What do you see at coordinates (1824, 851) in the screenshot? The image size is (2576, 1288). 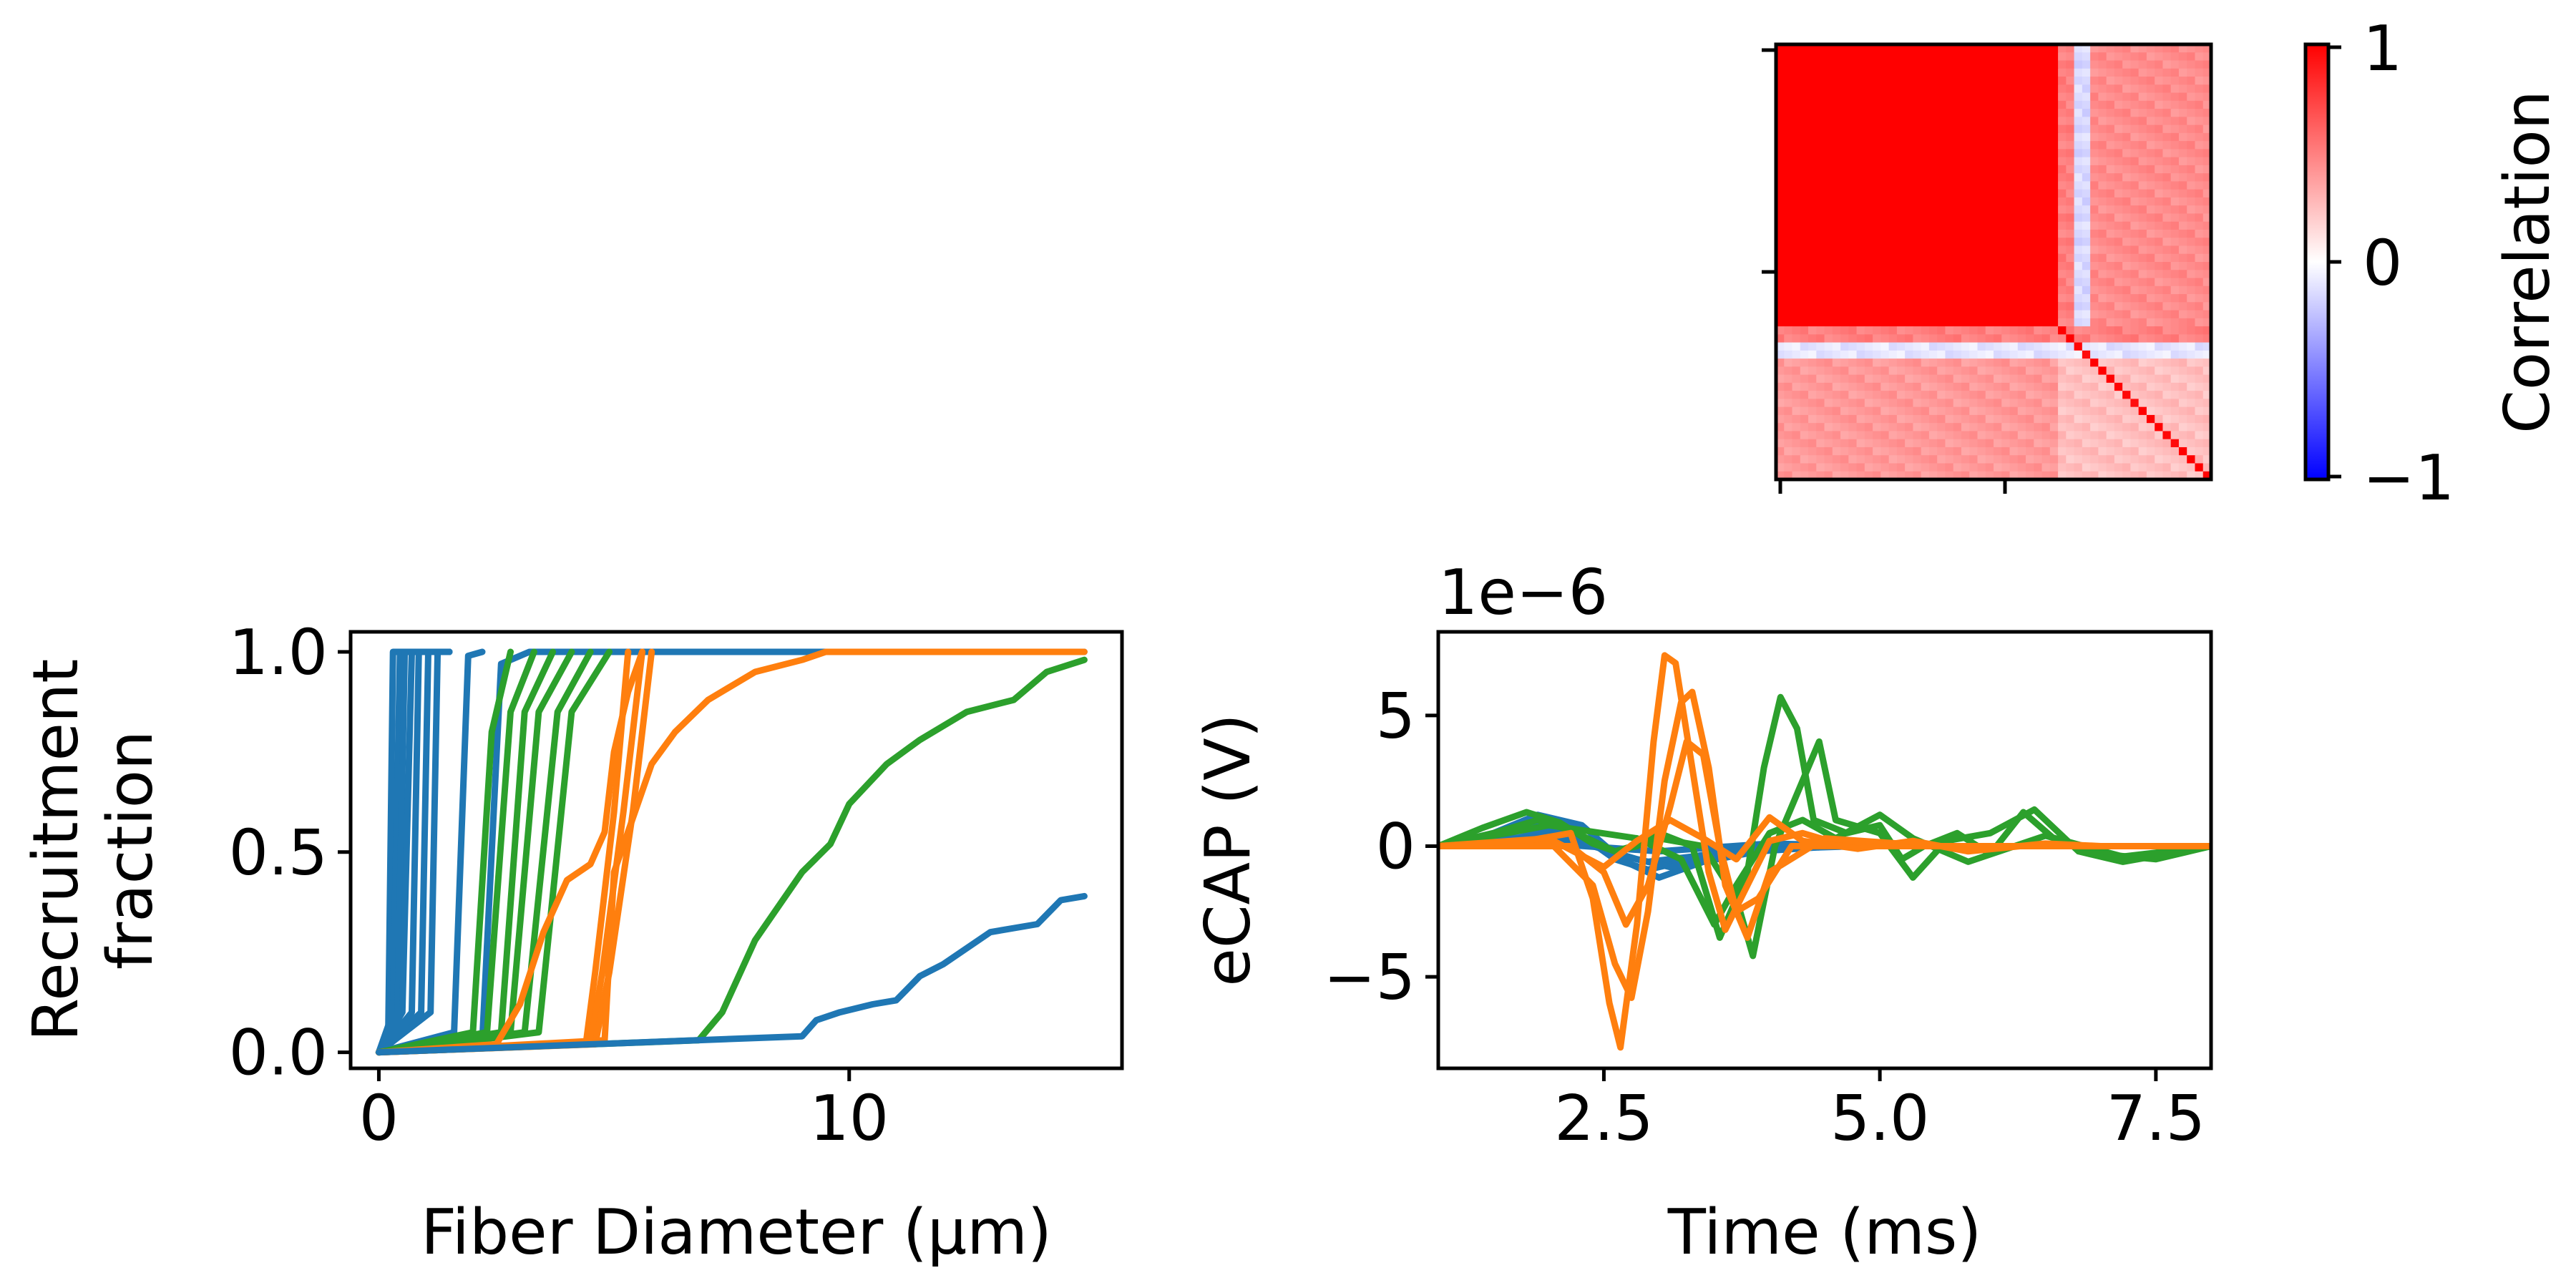 I see `ecap-lines` at bounding box center [1824, 851].